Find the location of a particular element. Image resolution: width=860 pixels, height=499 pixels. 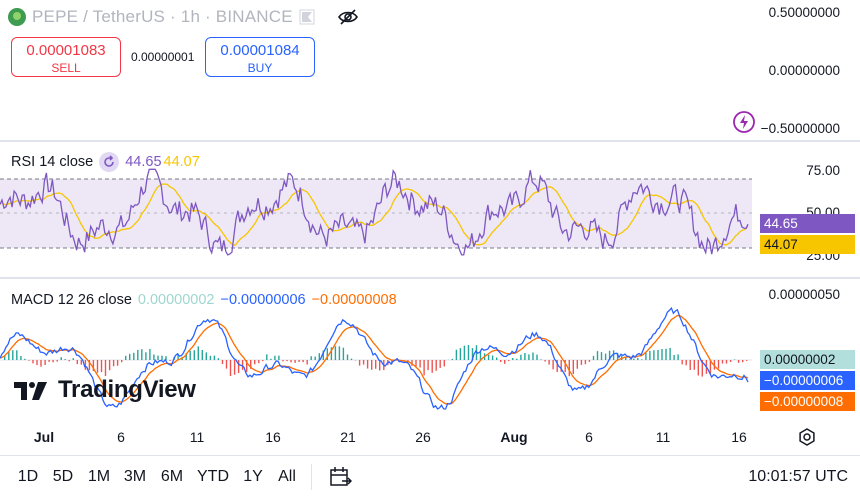

rsi-label: RSI 14 close is located at coordinates (52, 162).